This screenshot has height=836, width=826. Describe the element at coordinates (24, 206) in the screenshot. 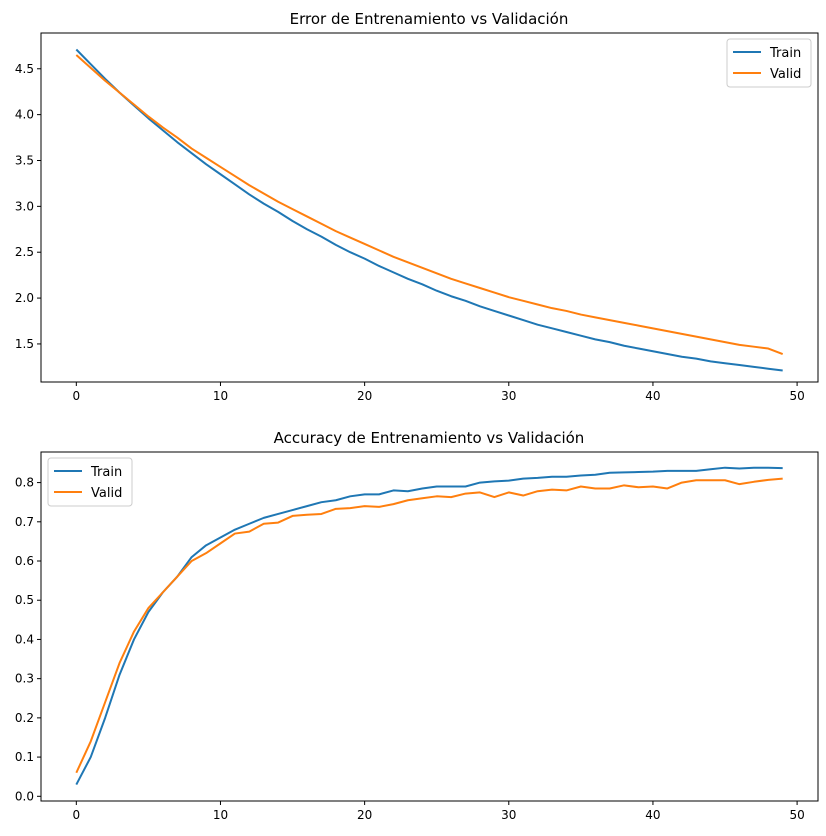

I see `loss-y-tick-label: 3.0` at that location.